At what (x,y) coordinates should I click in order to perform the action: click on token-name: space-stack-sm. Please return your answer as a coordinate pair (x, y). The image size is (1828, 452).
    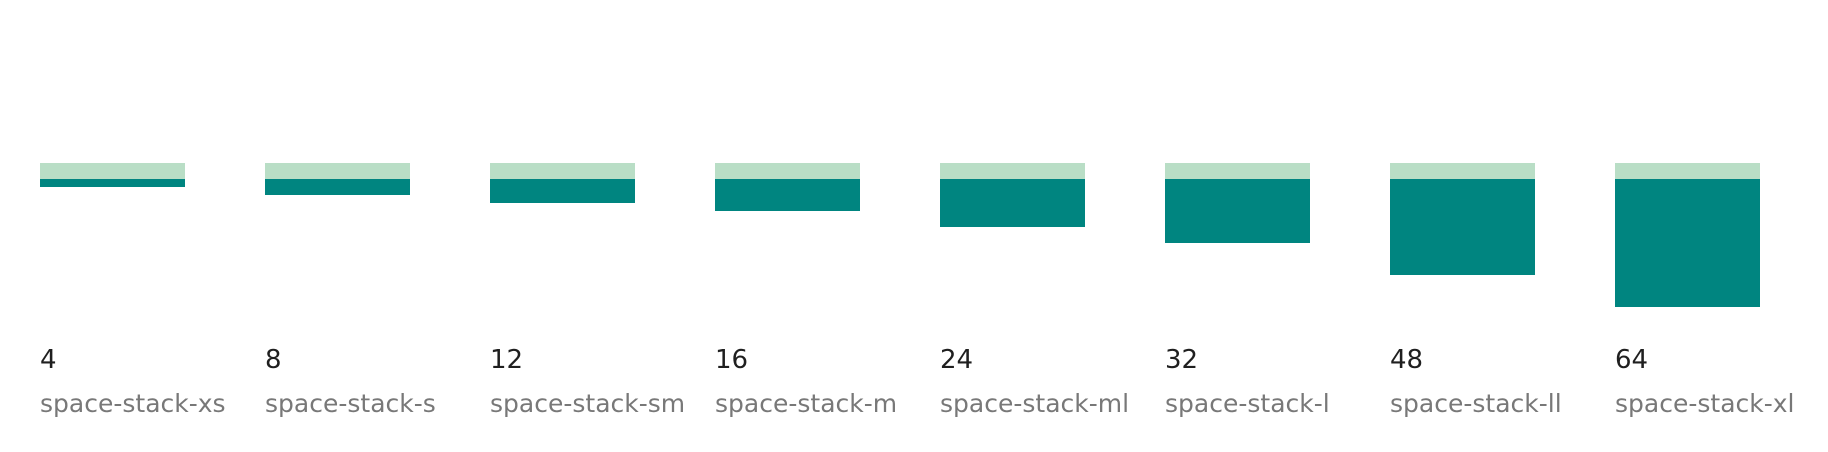
    Looking at the image, I should click on (588, 403).